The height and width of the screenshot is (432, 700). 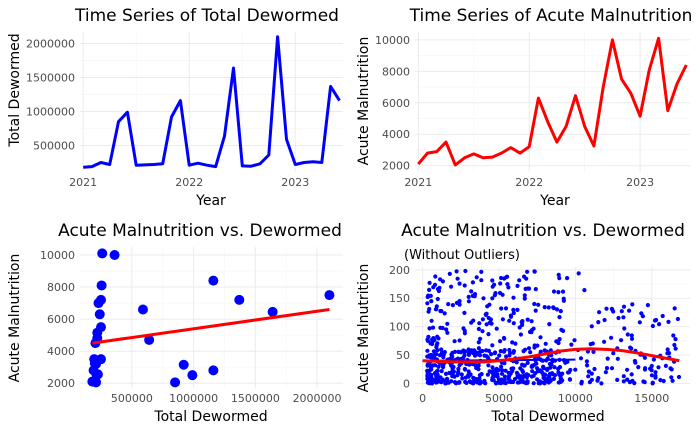 What do you see at coordinates (399, 327) in the screenshot?
I see `panel4-y-tick-label: 100` at bounding box center [399, 327].